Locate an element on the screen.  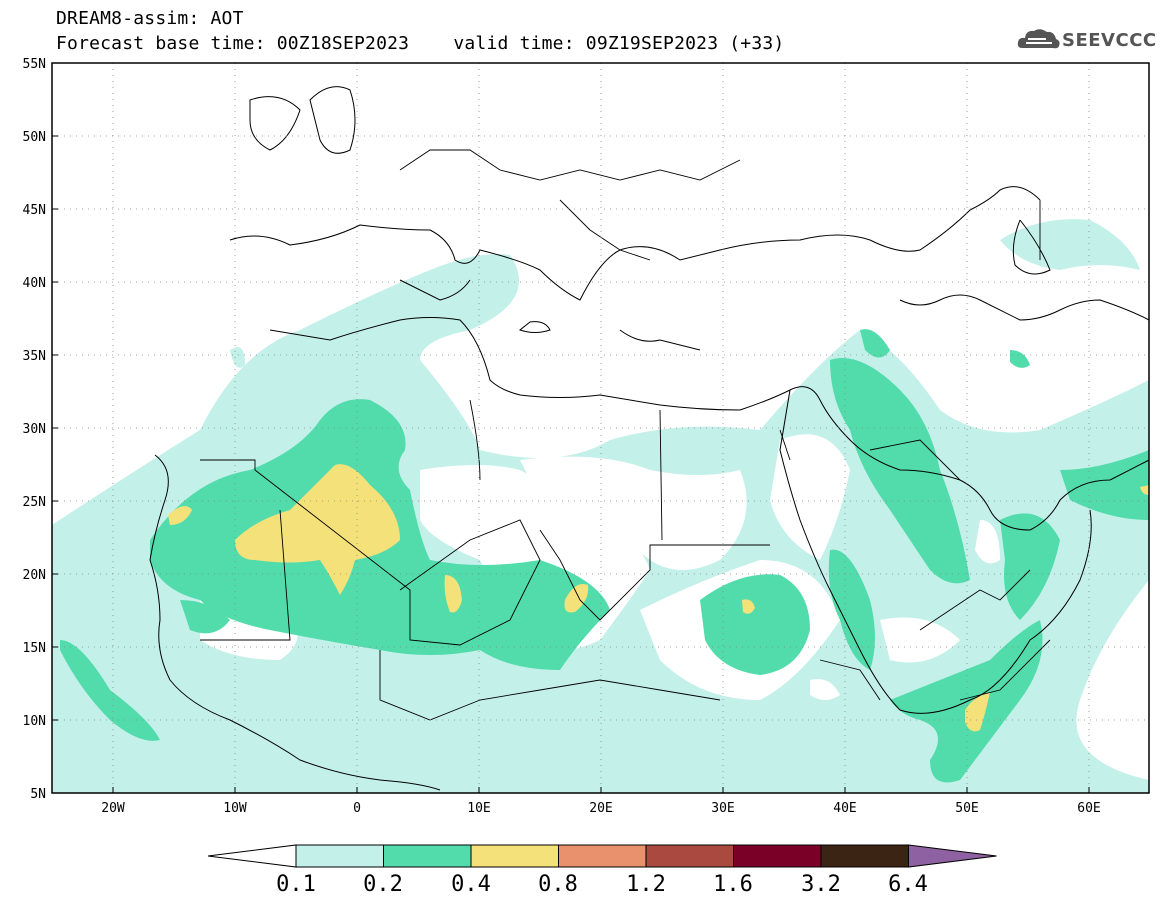
lat-label: 20N is located at coordinates (34, 575).